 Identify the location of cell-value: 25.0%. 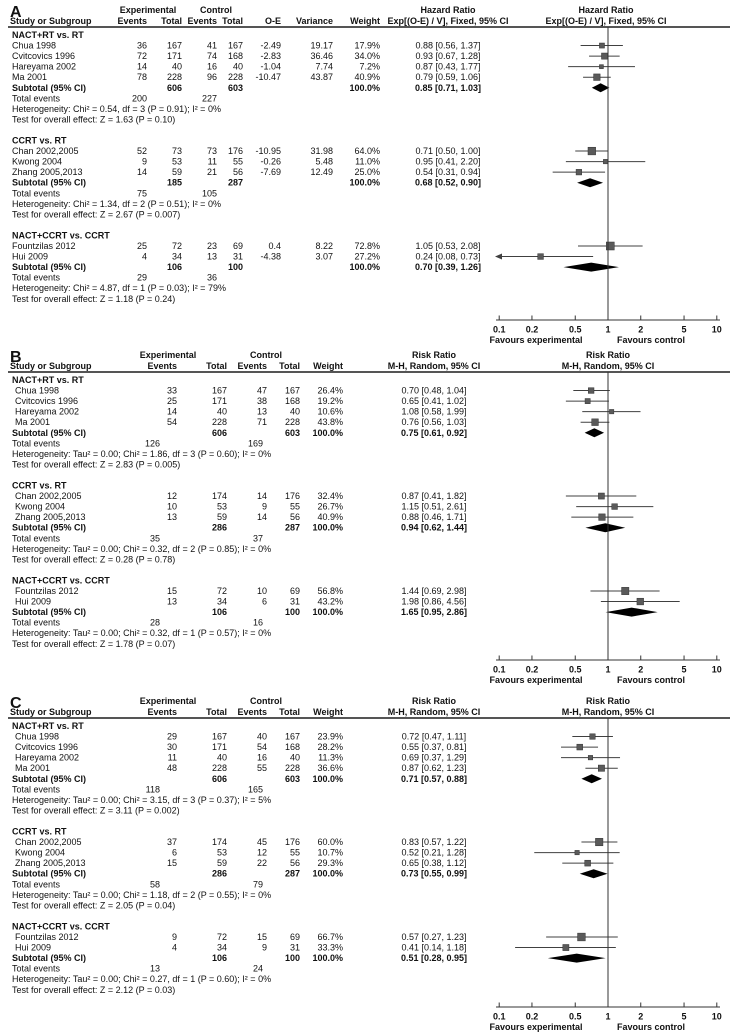
(367, 172).